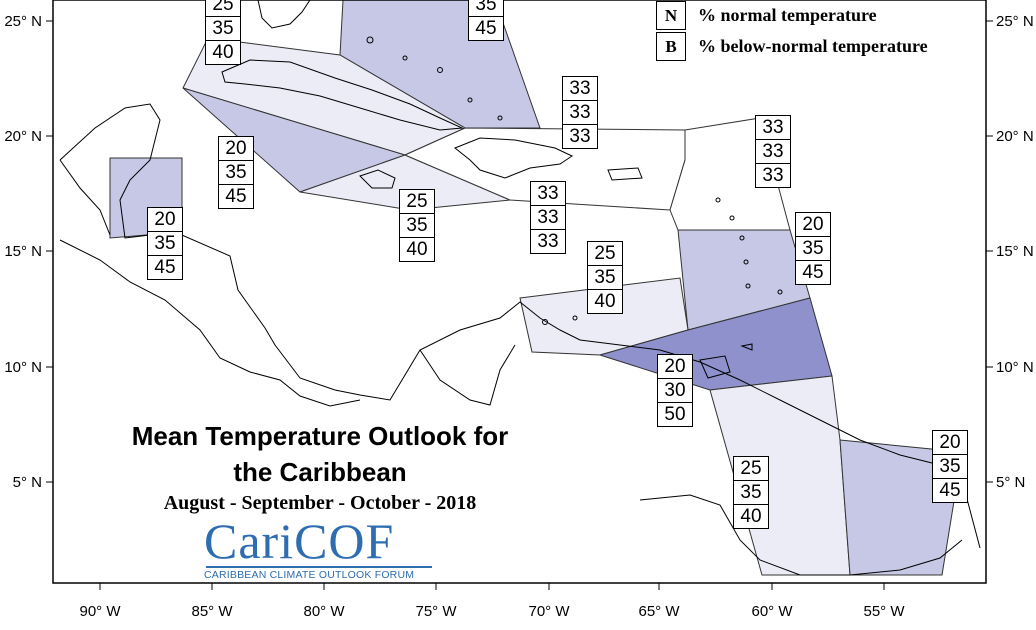 The width and height of the screenshot is (1036, 630). I want to click on prob-box-abc-islands: 25 35 40, so click(605, 277).